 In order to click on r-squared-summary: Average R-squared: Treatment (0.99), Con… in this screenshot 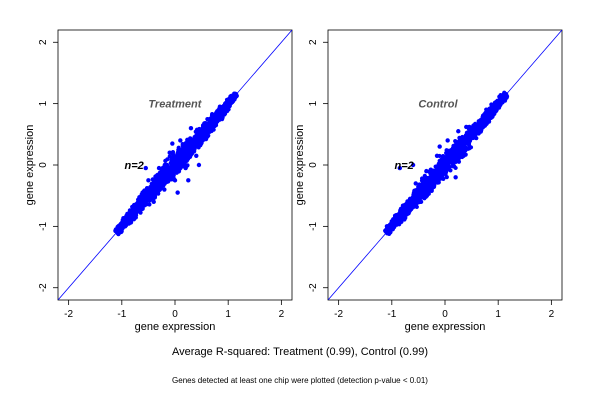, I will do `click(300, 352)`.